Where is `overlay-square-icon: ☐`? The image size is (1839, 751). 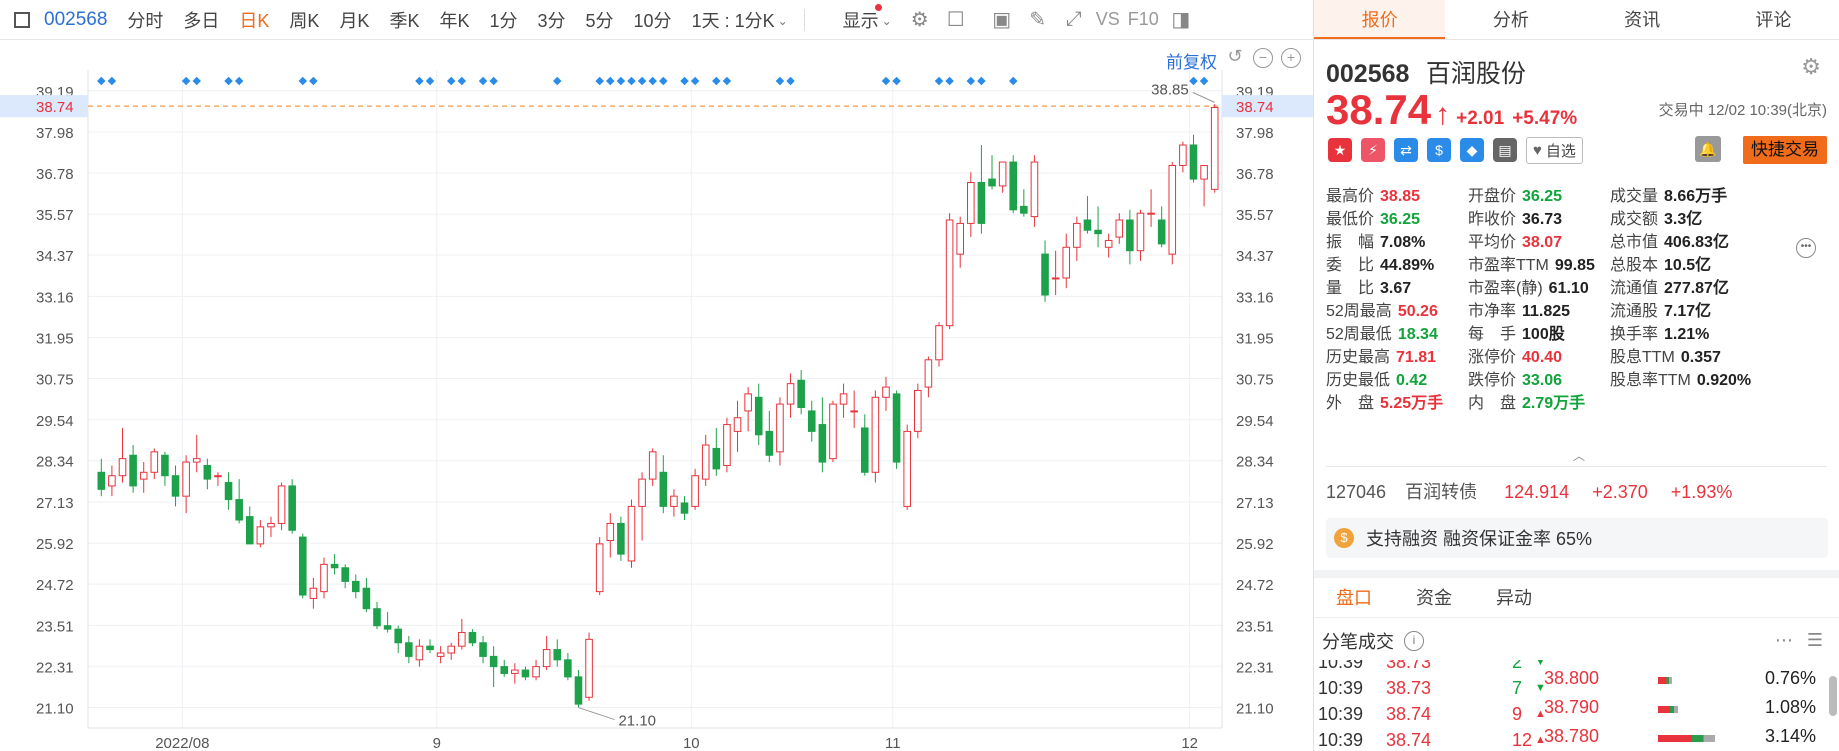 overlay-square-icon: ☐ is located at coordinates (955, 20).